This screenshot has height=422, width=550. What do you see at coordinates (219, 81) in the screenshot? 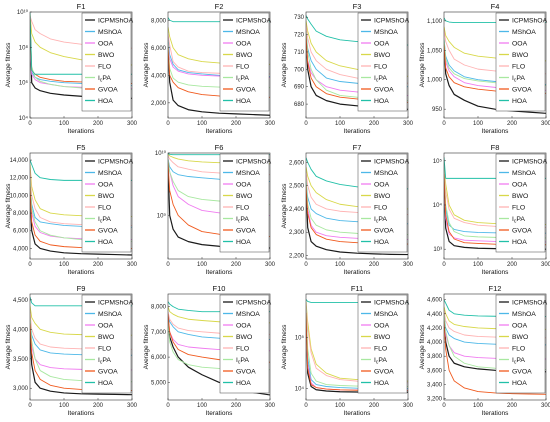
I see `series-line-icpmshoa` at bounding box center [219, 81].